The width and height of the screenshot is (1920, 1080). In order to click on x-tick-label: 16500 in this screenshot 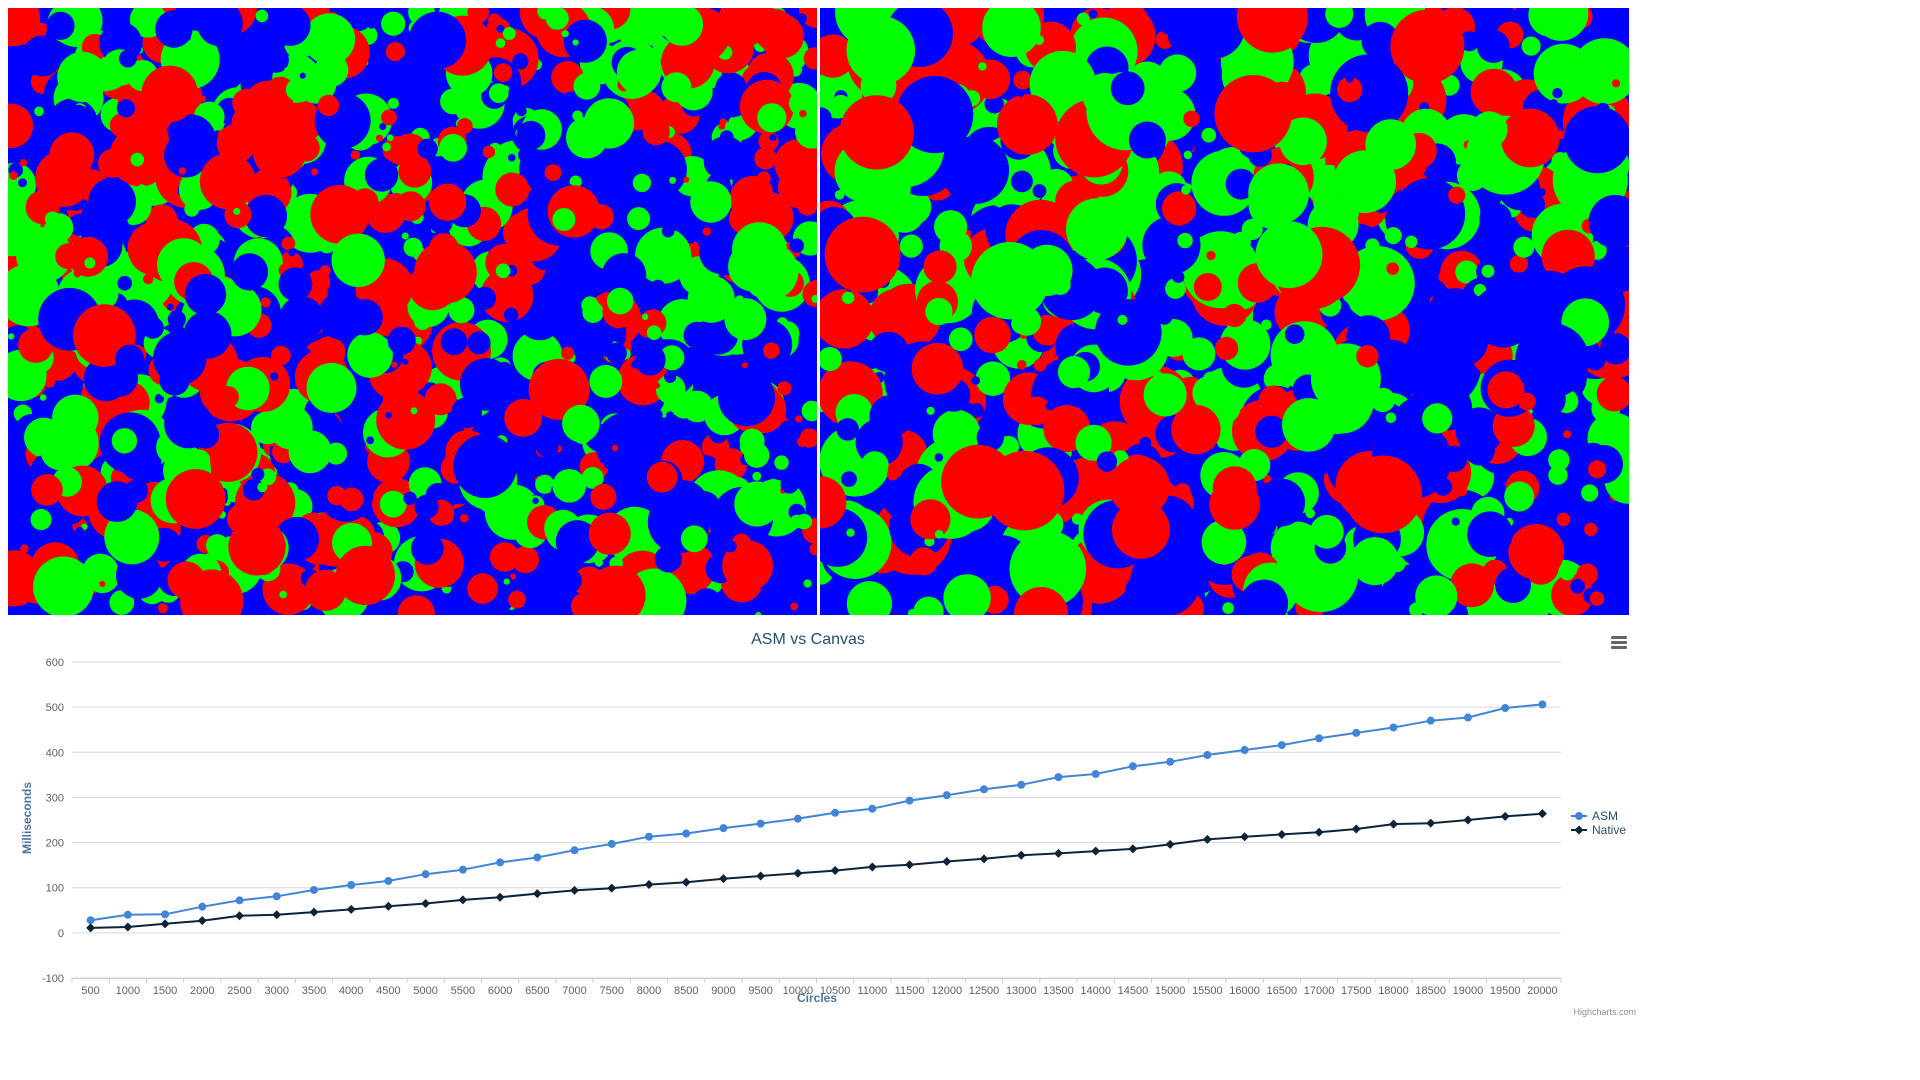, I will do `click(1282, 991)`.